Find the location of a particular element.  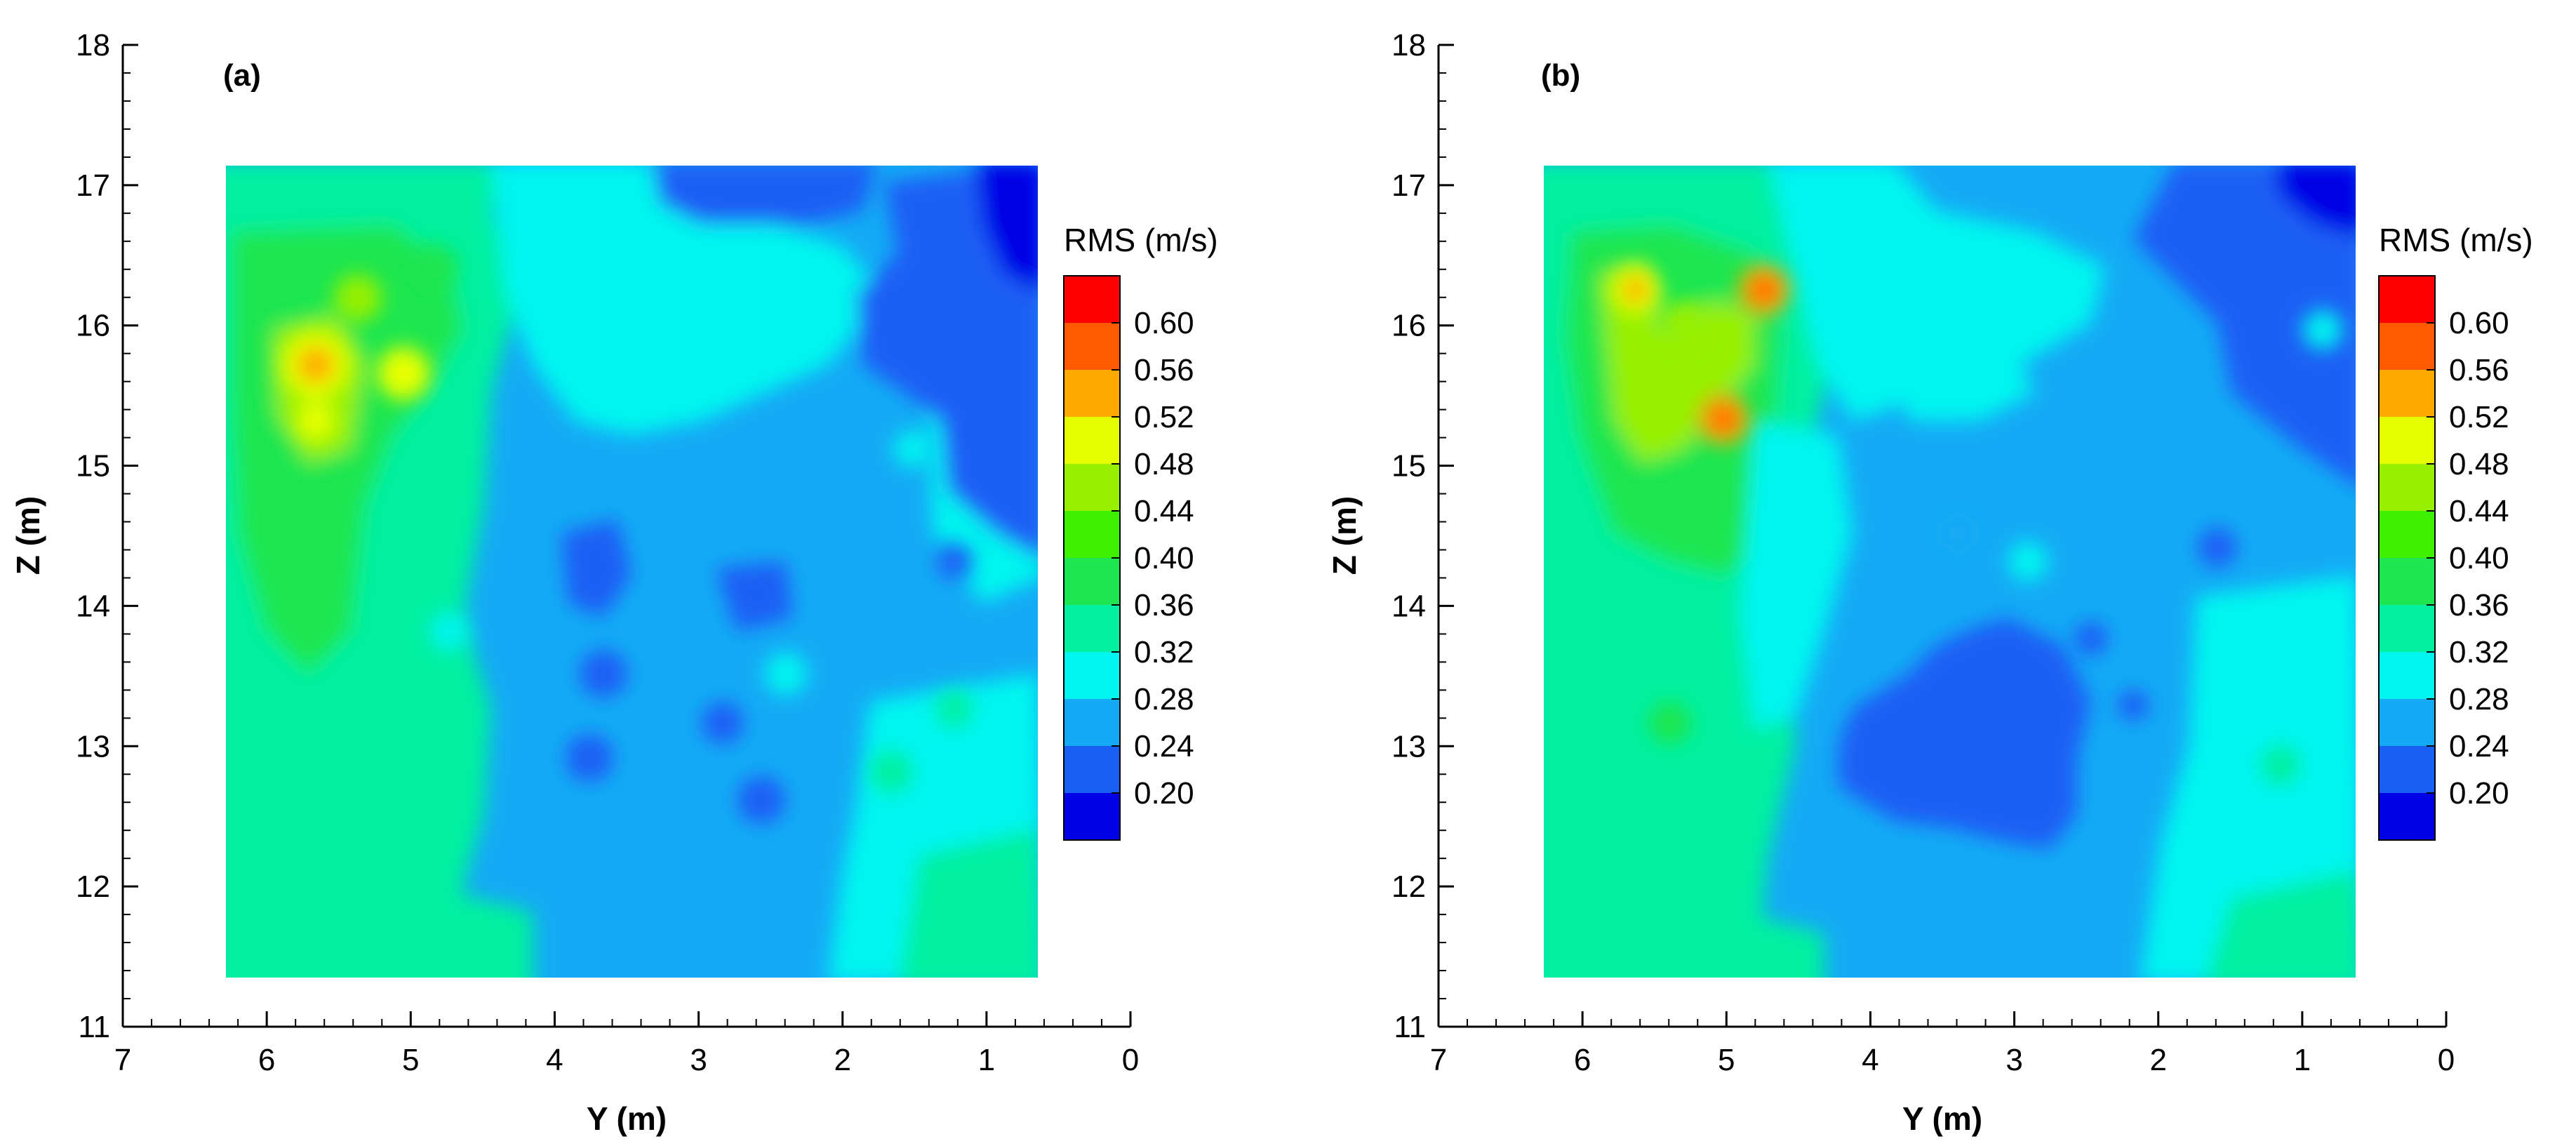

heatmap-b-region-cyan-left is located at coordinates (1797, 575).